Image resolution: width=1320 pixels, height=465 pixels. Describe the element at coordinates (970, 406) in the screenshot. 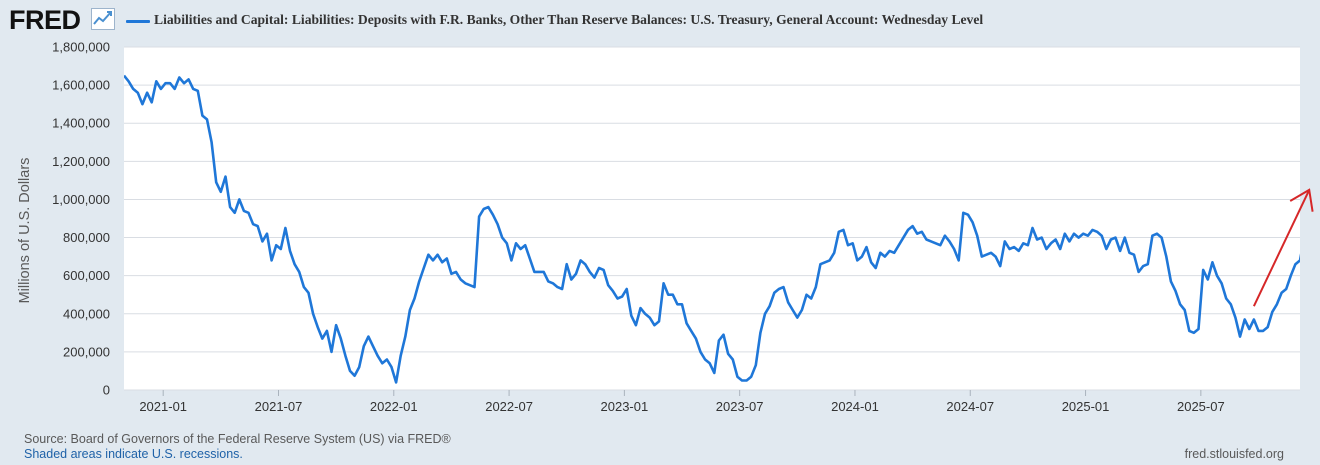

I see `x-tick-label: 2024-07` at that location.